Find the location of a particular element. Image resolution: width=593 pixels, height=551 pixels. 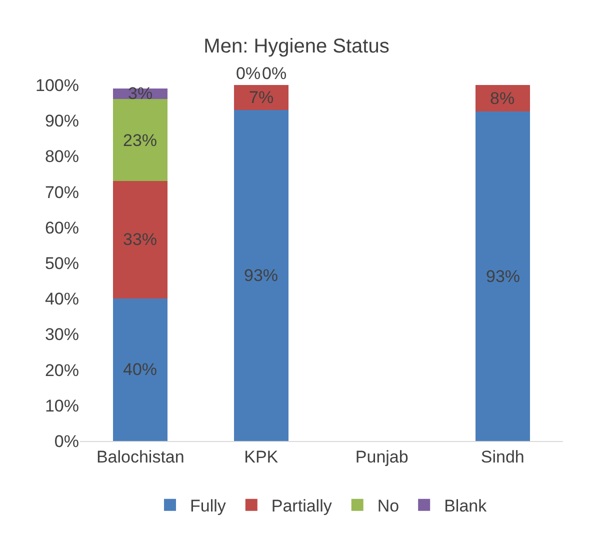

legend-label: Fully is located at coordinates (208, 506).